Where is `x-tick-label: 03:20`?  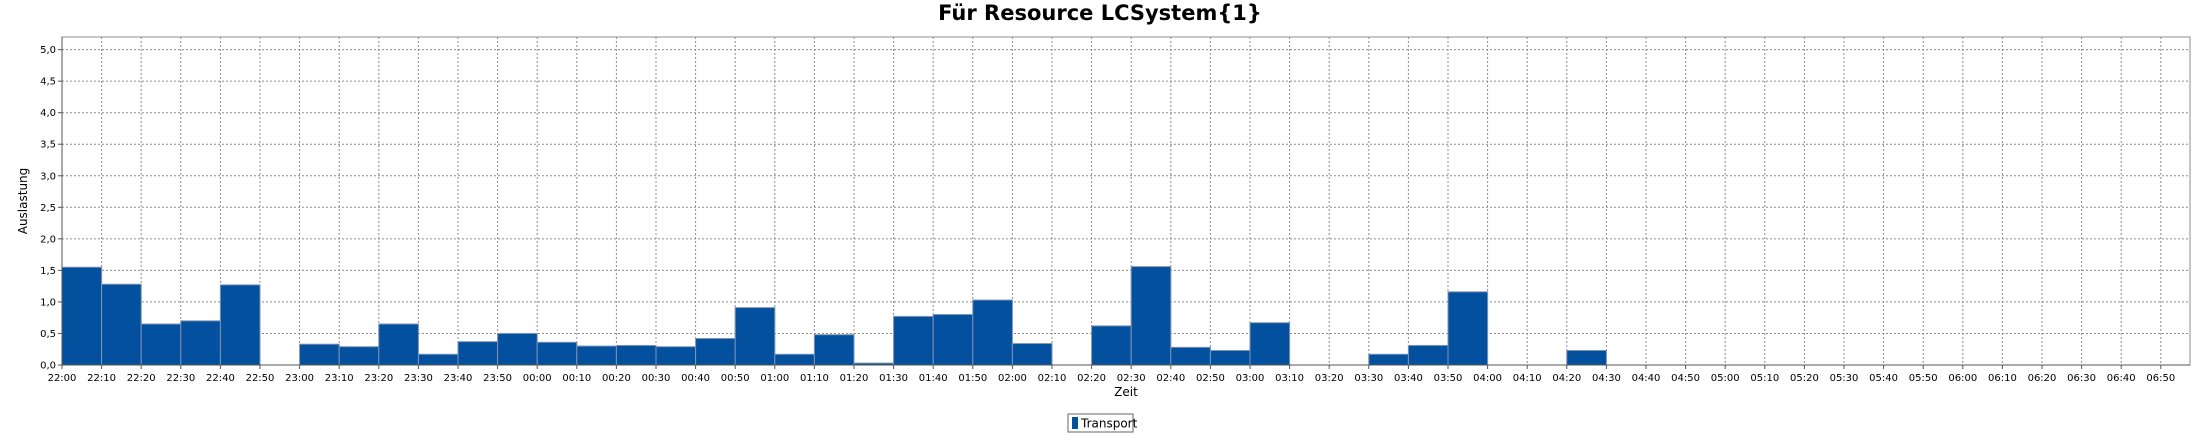
x-tick-label: 03:20 is located at coordinates (1329, 378).